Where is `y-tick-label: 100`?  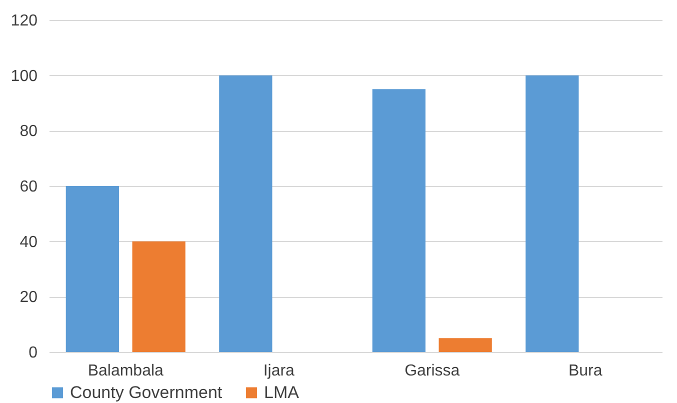 y-tick-label: 100 is located at coordinates (24, 76).